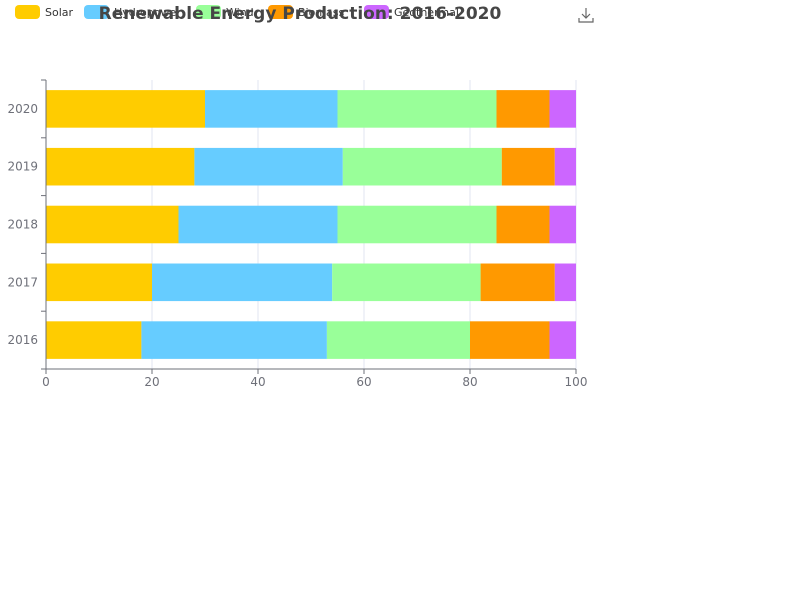  What do you see at coordinates (523, 224) in the screenshot?
I see `bar-biomass-2018` at bounding box center [523, 224].